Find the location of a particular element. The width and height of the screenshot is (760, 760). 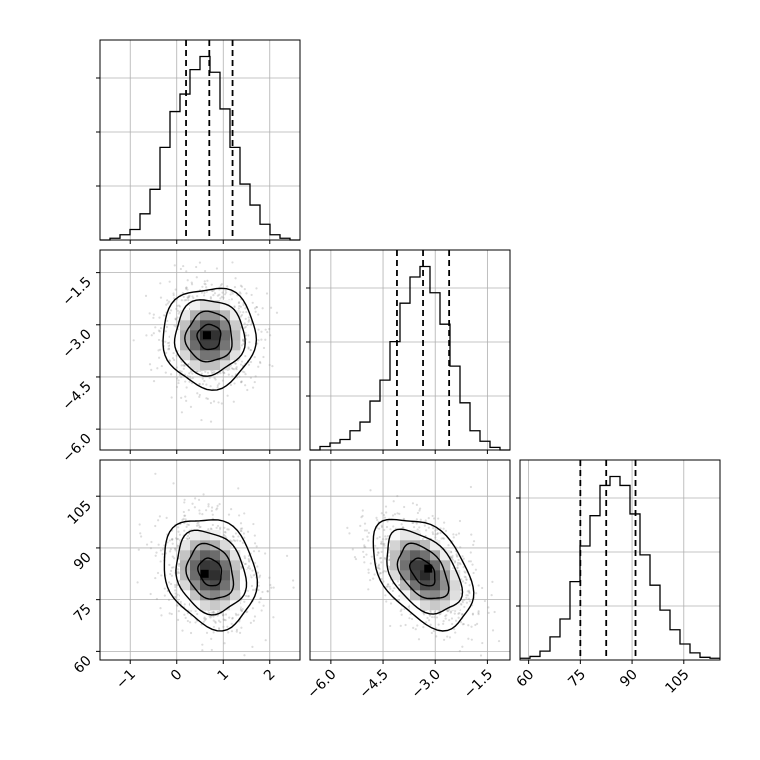

xtick-label-0-0: −1 is located at coordinates (126, 680).